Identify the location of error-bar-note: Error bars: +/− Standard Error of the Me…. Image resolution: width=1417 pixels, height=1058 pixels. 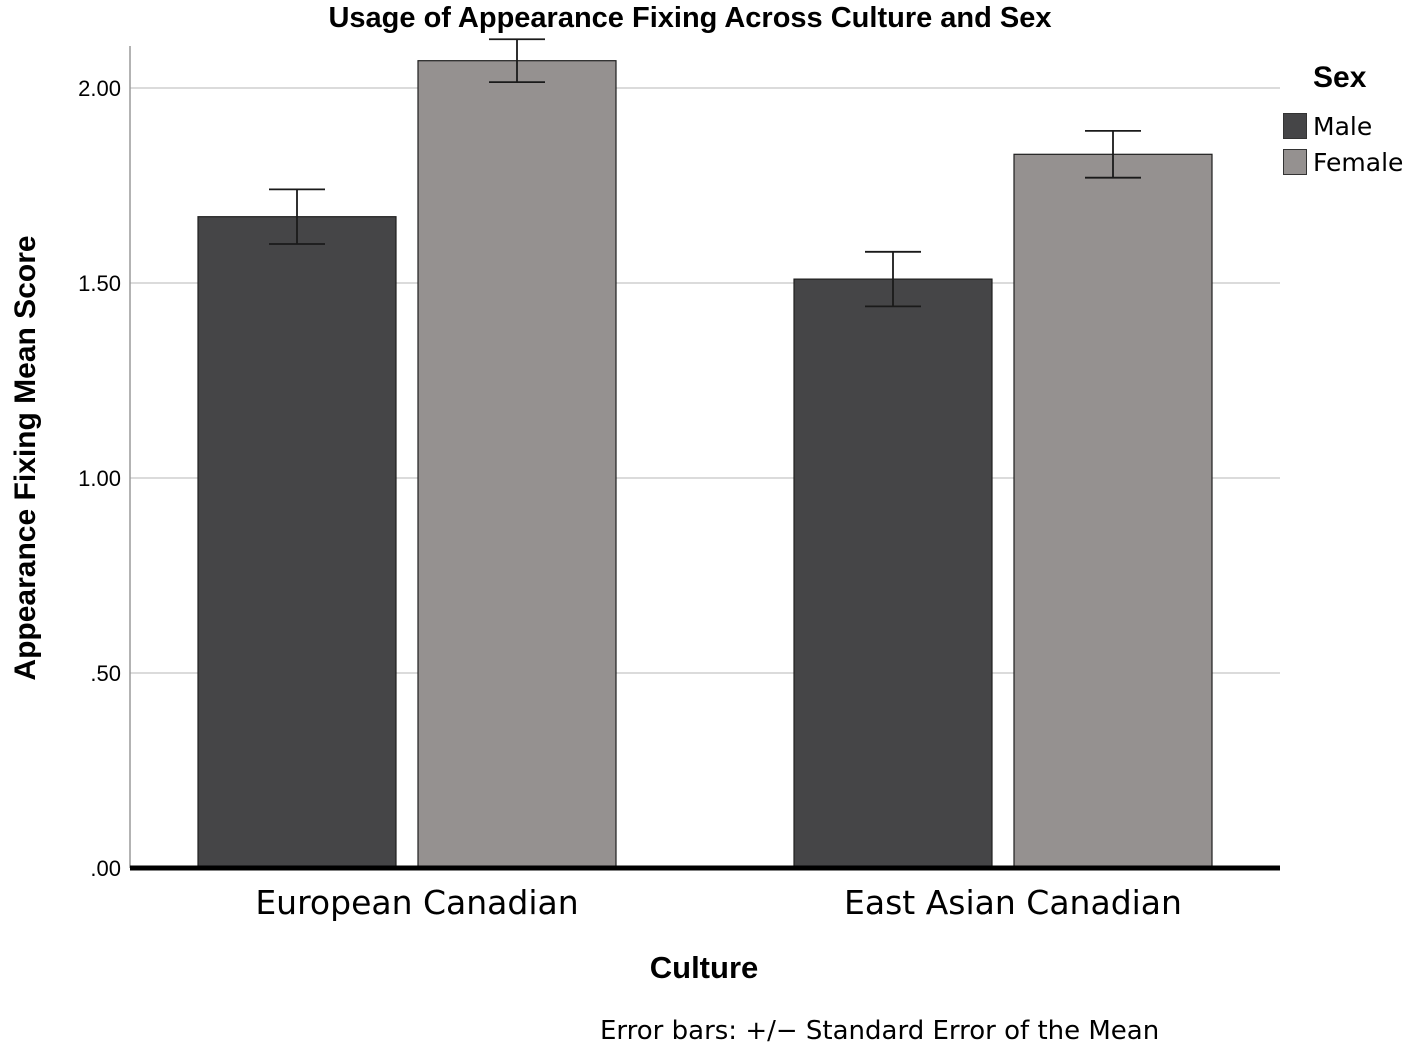
(880, 1031).